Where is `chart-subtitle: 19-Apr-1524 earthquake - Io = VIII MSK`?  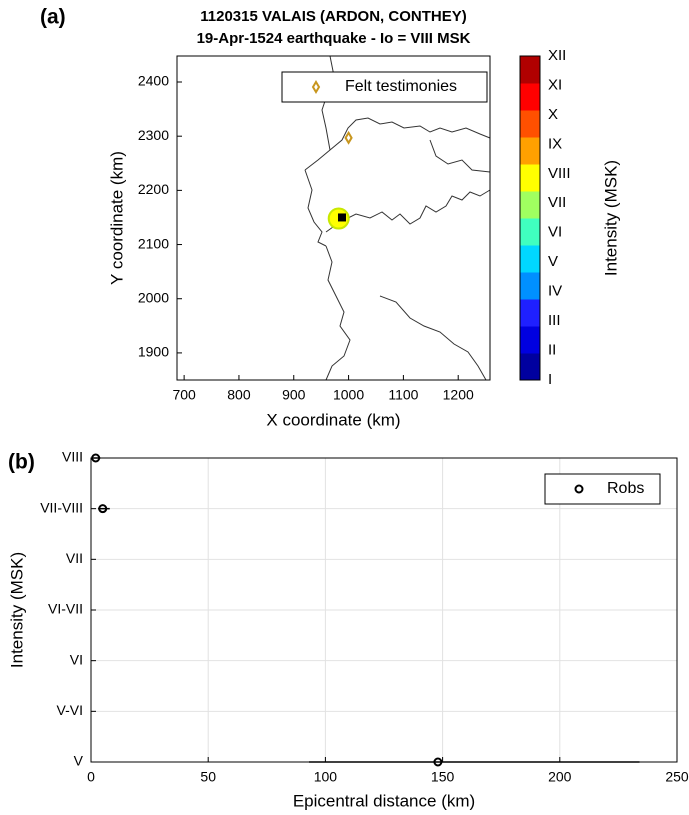 chart-subtitle: 19-Apr-1524 earthquake - Io = VIII MSK is located at coordinates (334, 38).